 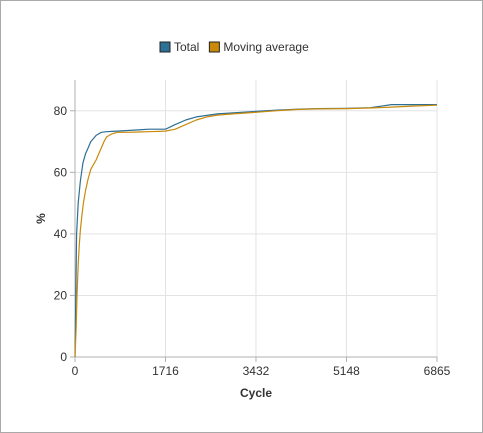 I want to click on x-tick-label: 5148, so click(x=346, y=371).